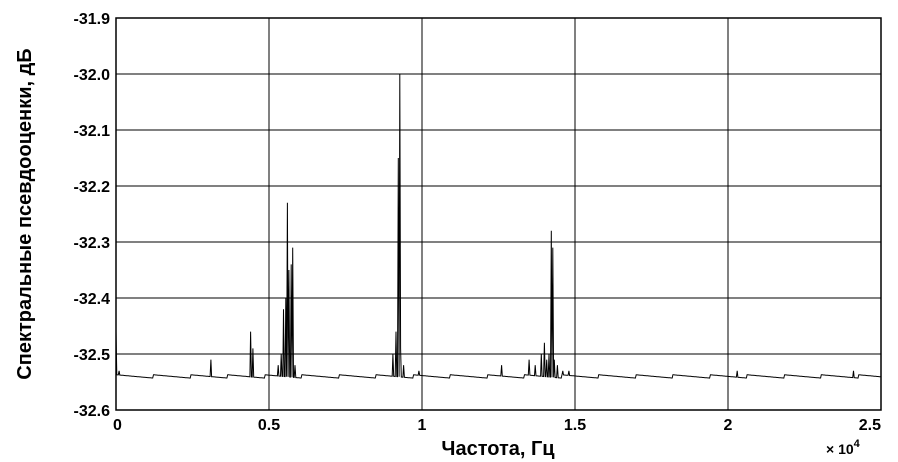 The width and height of the screenshot is (898, 462). Describe the element at coordinates (728, 425) in the screenshot. I see `x-tick-label: 2` at that location.